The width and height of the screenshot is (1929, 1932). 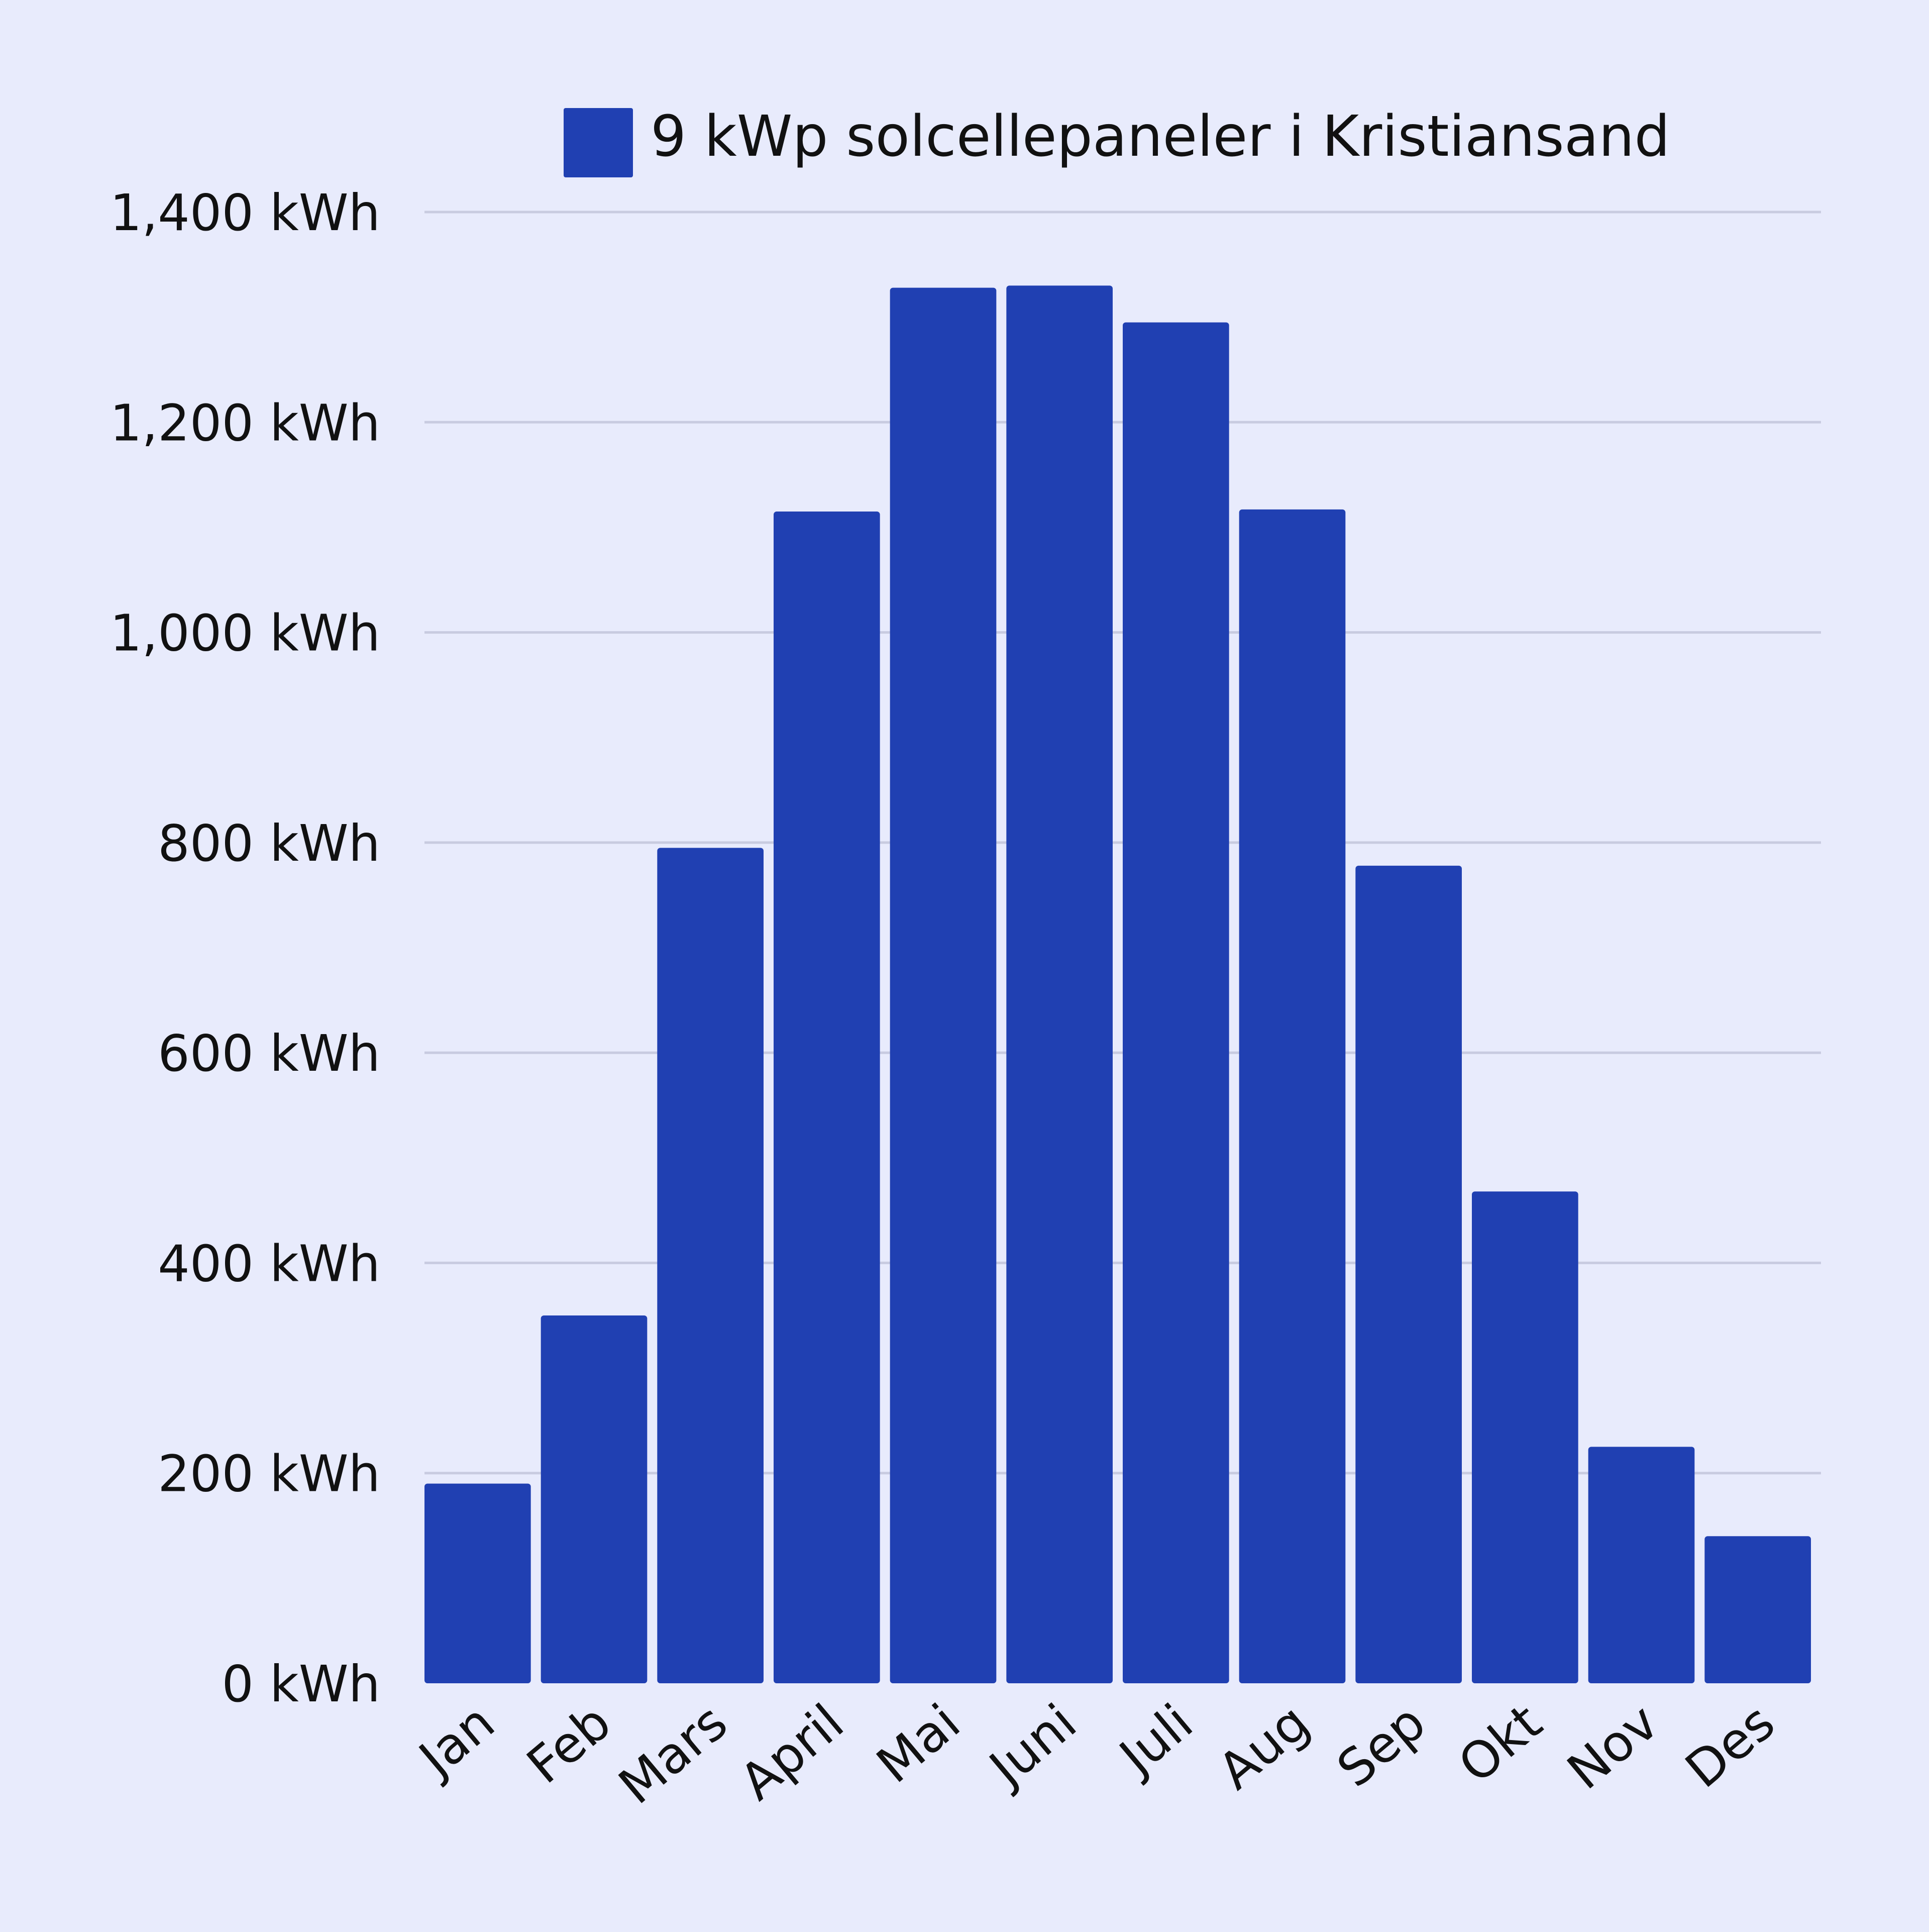 I want to click on x-category-label: Mai, so click(x=919, y=1743).